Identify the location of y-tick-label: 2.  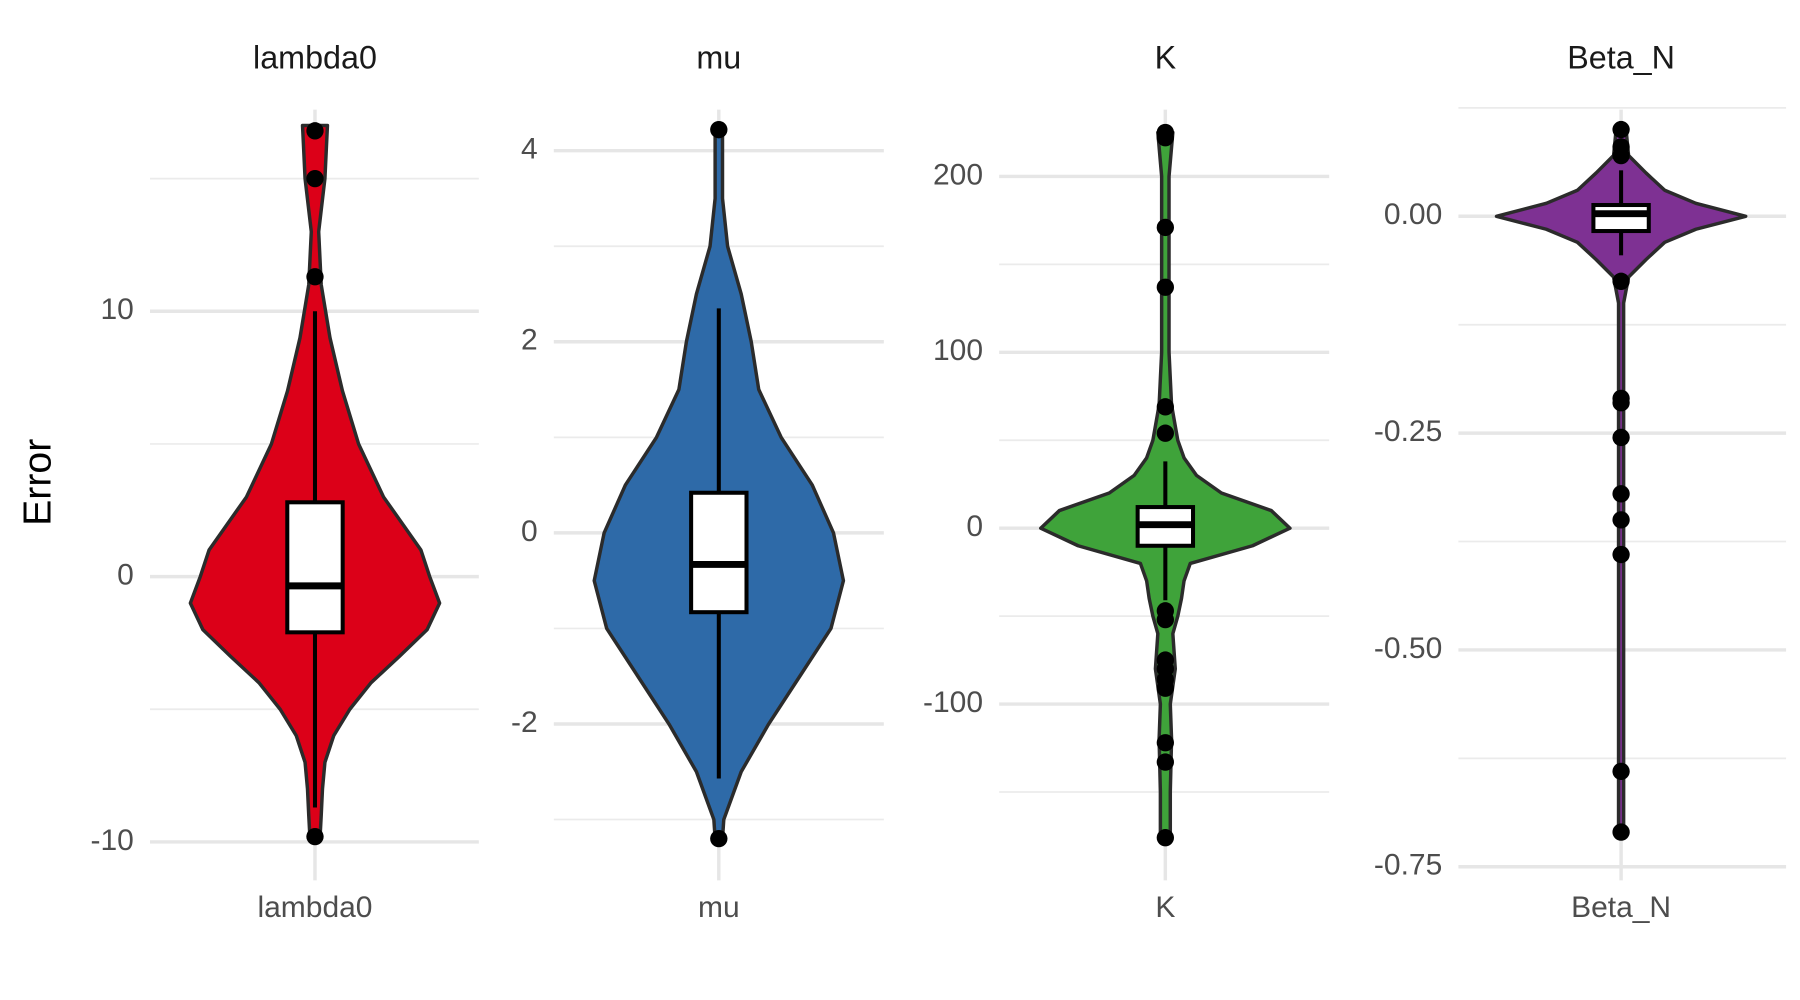
(529, 340).